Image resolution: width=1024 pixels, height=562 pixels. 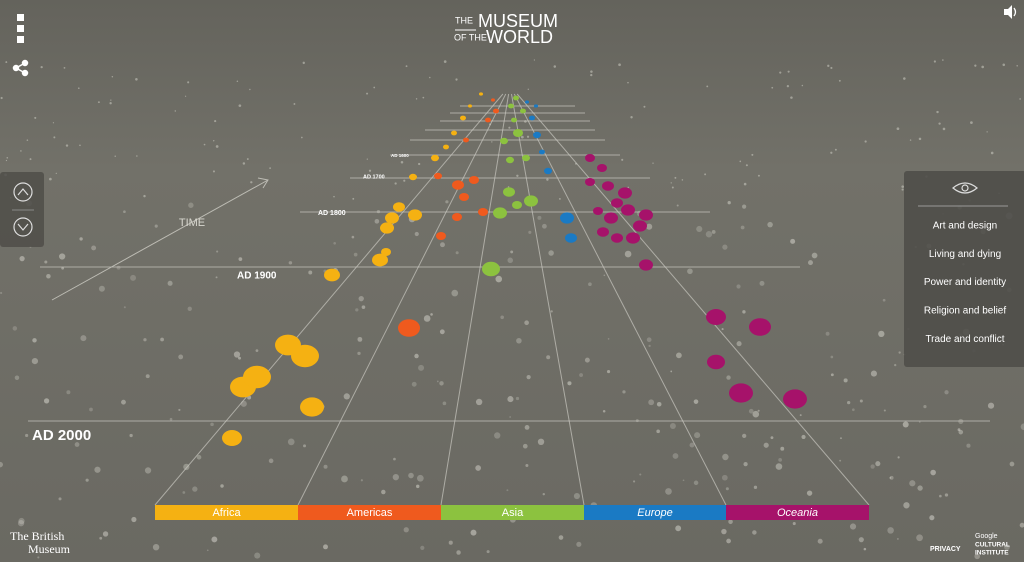 What do you see at coordinates (965, 188) in the screenshot?
I see `eye-icon` at bounding box center [965, 188].